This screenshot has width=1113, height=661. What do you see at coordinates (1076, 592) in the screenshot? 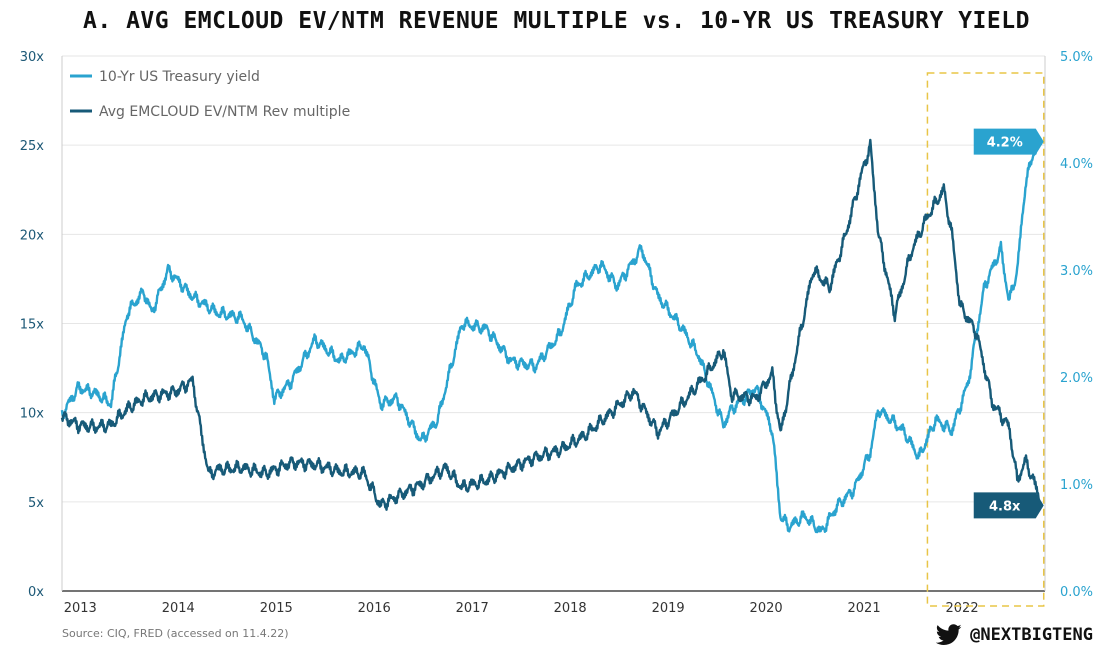
I see `y-right-tick-label: 0.0%` at bounding box center [1076, 592].